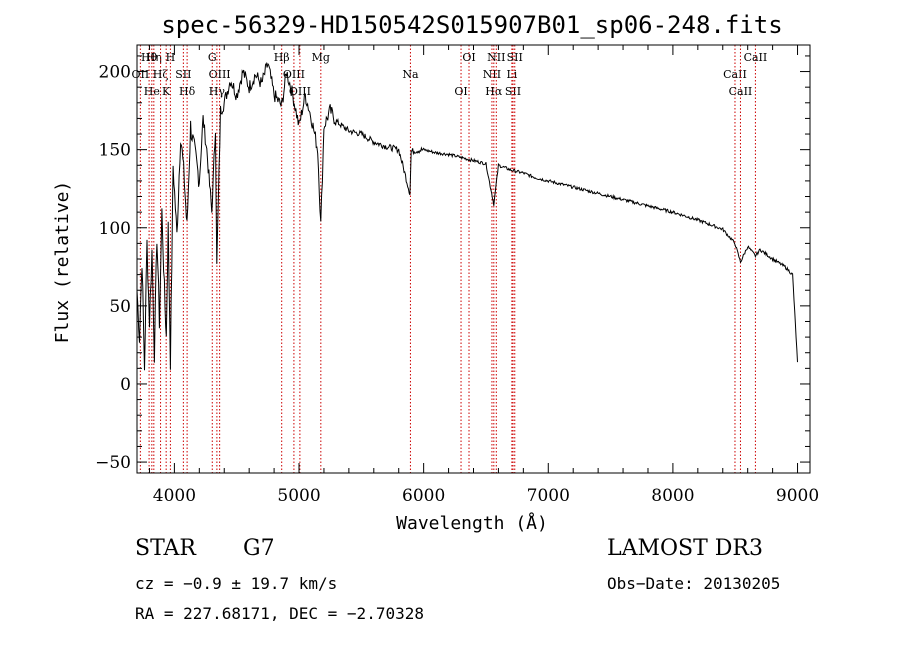 The height and width of the screenshot is (649, 900). Describe the element at coordinates (672, 496) in the screenshot. I see `x-tick-label: 8000` at that location.